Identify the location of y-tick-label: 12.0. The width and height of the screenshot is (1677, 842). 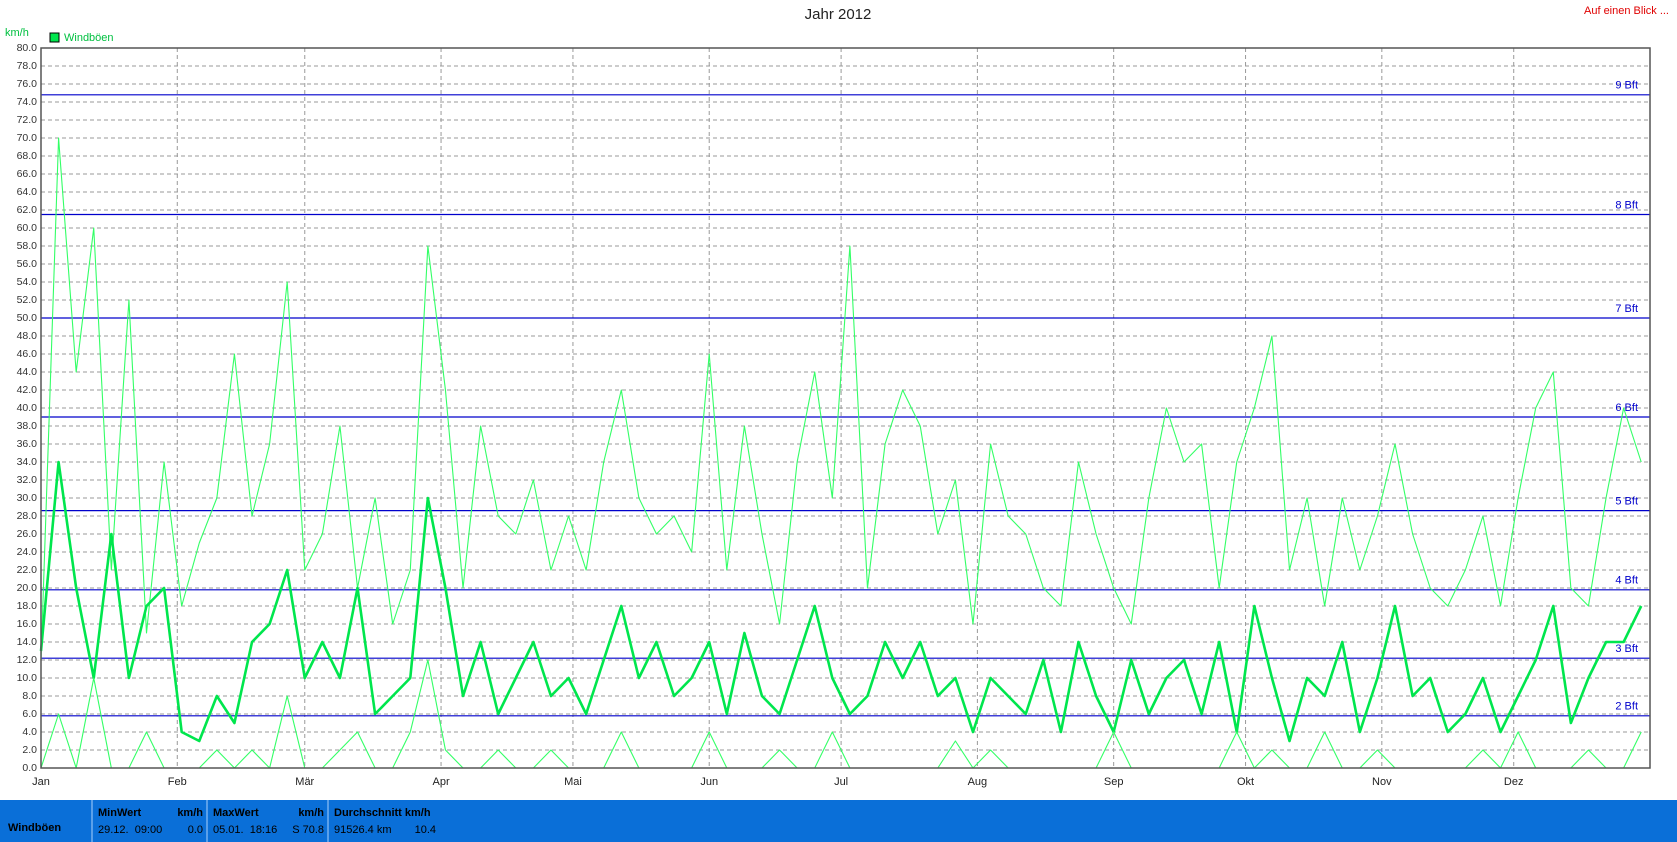
(27, 660).